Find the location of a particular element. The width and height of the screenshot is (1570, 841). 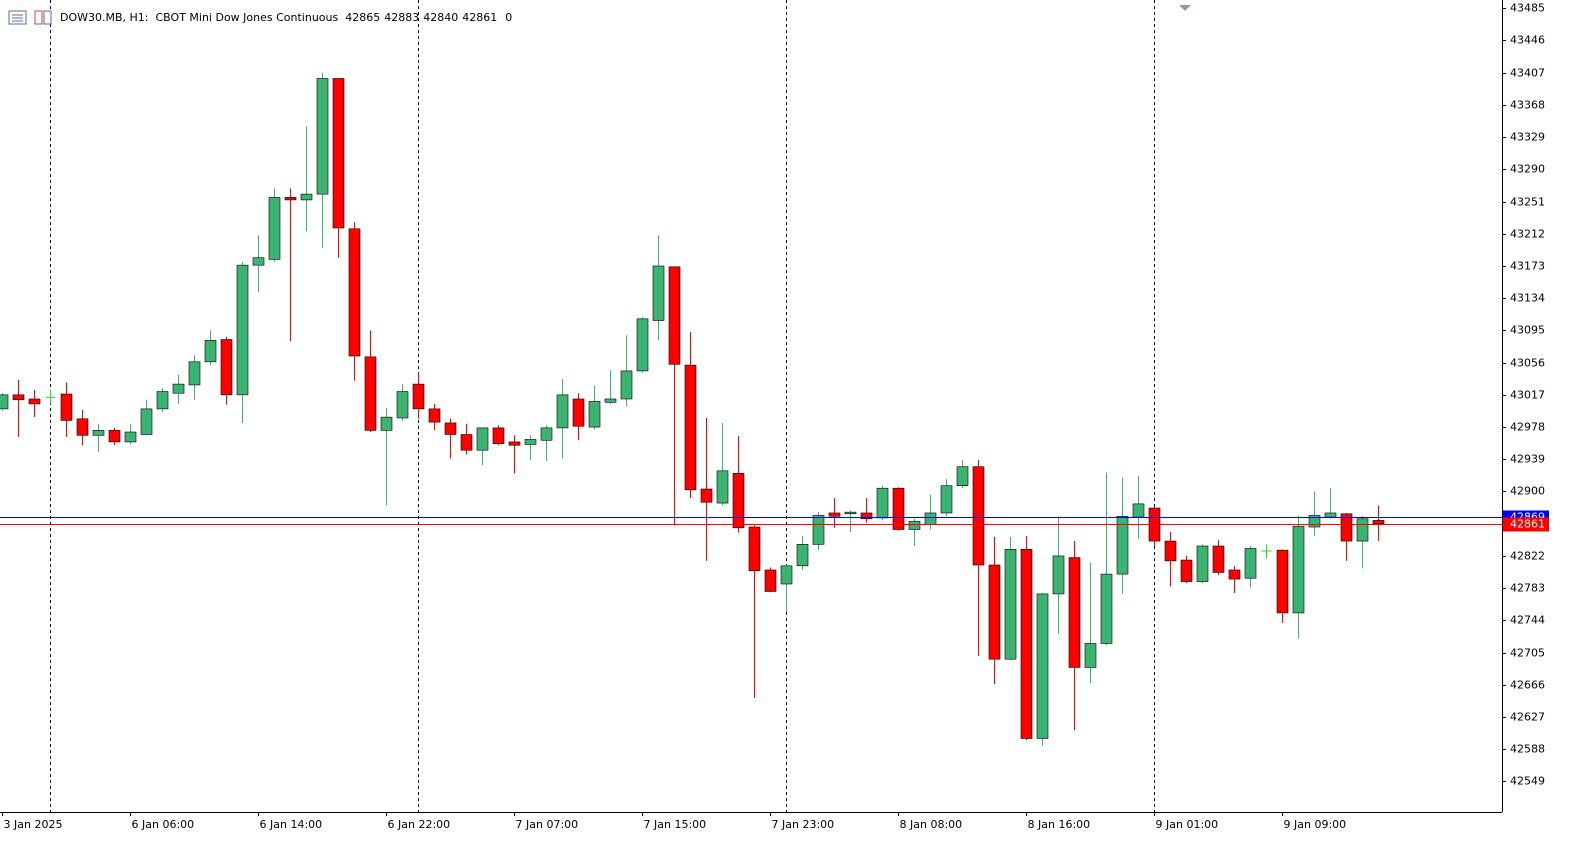

header-close: 42861 is located at coordinates (479, 17).